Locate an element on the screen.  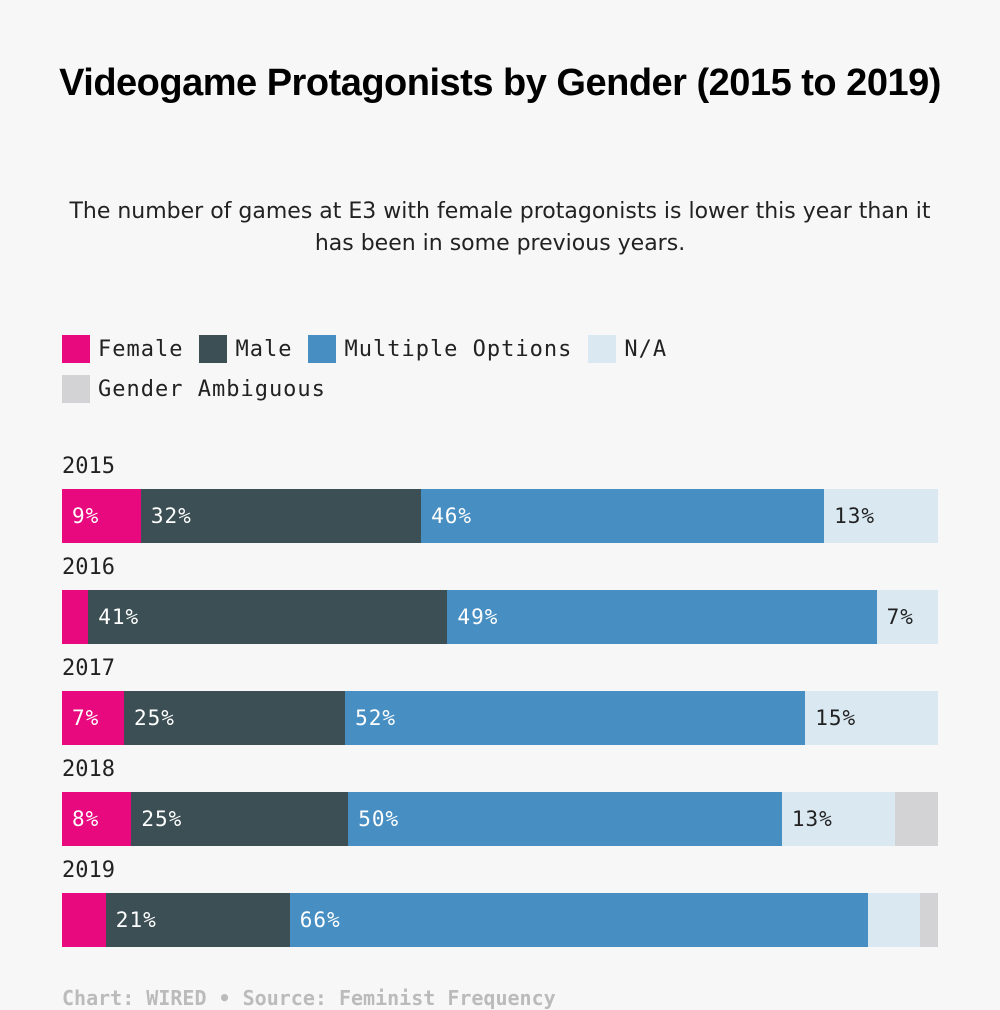
data-label: 41% is located at coordinates (119, 617).